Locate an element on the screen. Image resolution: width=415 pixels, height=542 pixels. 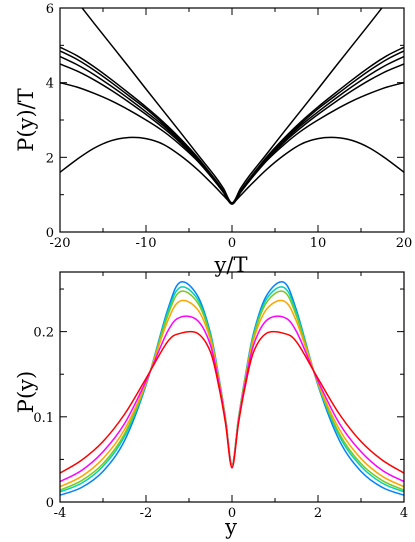
top-chart-xtick-label: -20 is located at coordinates (60, 243).